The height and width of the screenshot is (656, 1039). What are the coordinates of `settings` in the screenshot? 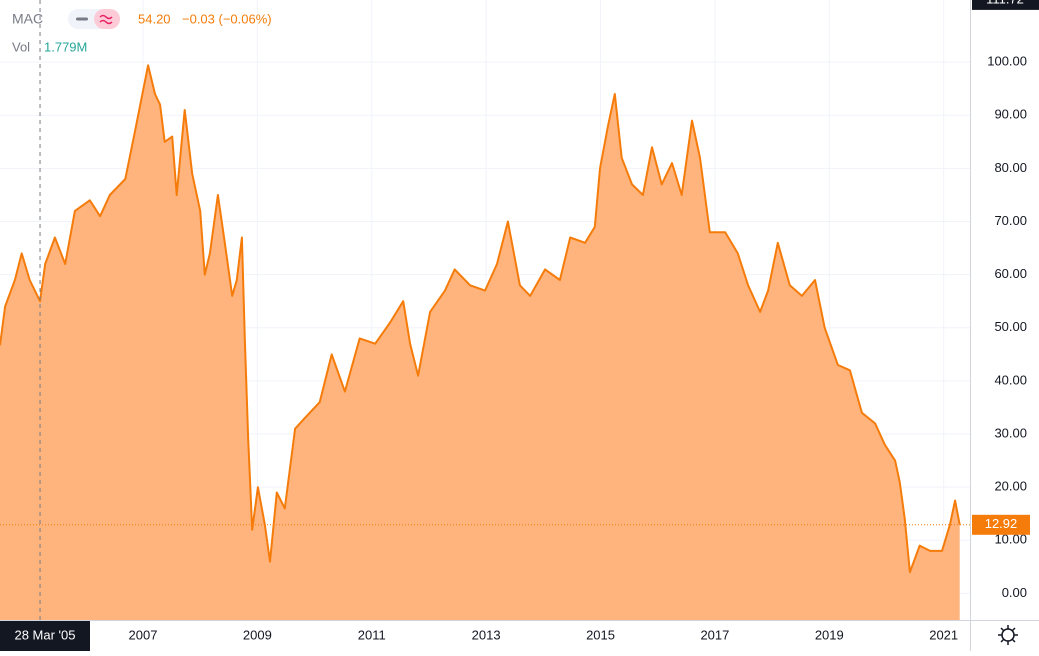 It's located at (1008, 635).